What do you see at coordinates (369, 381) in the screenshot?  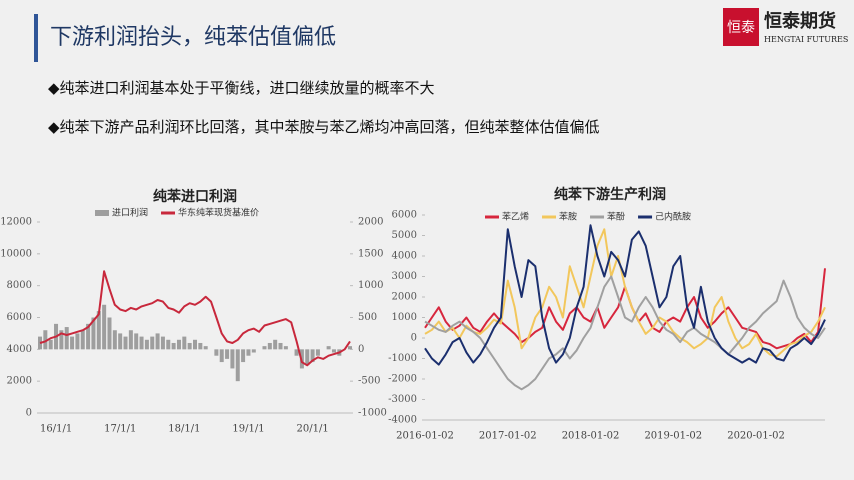 I see `y2-tick-label: -500` at bounding box center [369, 381].